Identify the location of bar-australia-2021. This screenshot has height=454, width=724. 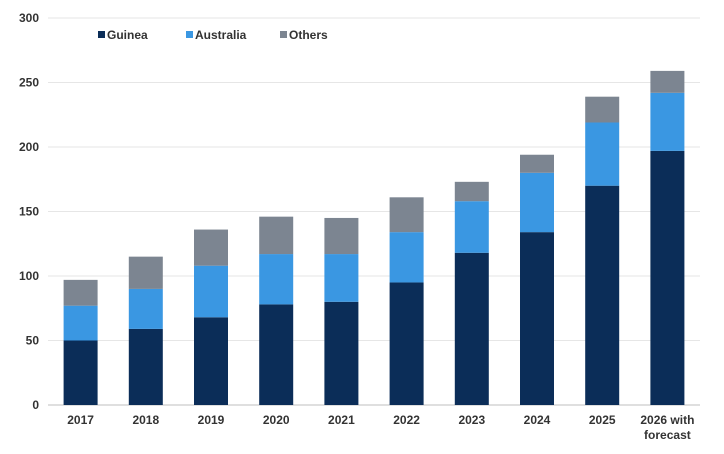
(341, 278).